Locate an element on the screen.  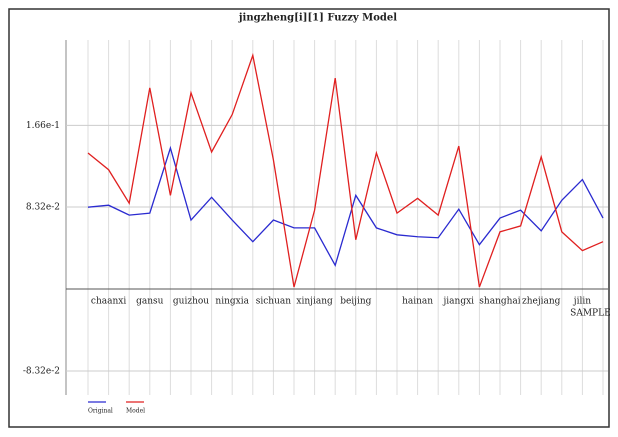
x-tick-label: hainan is located at coordinates (417, 302).